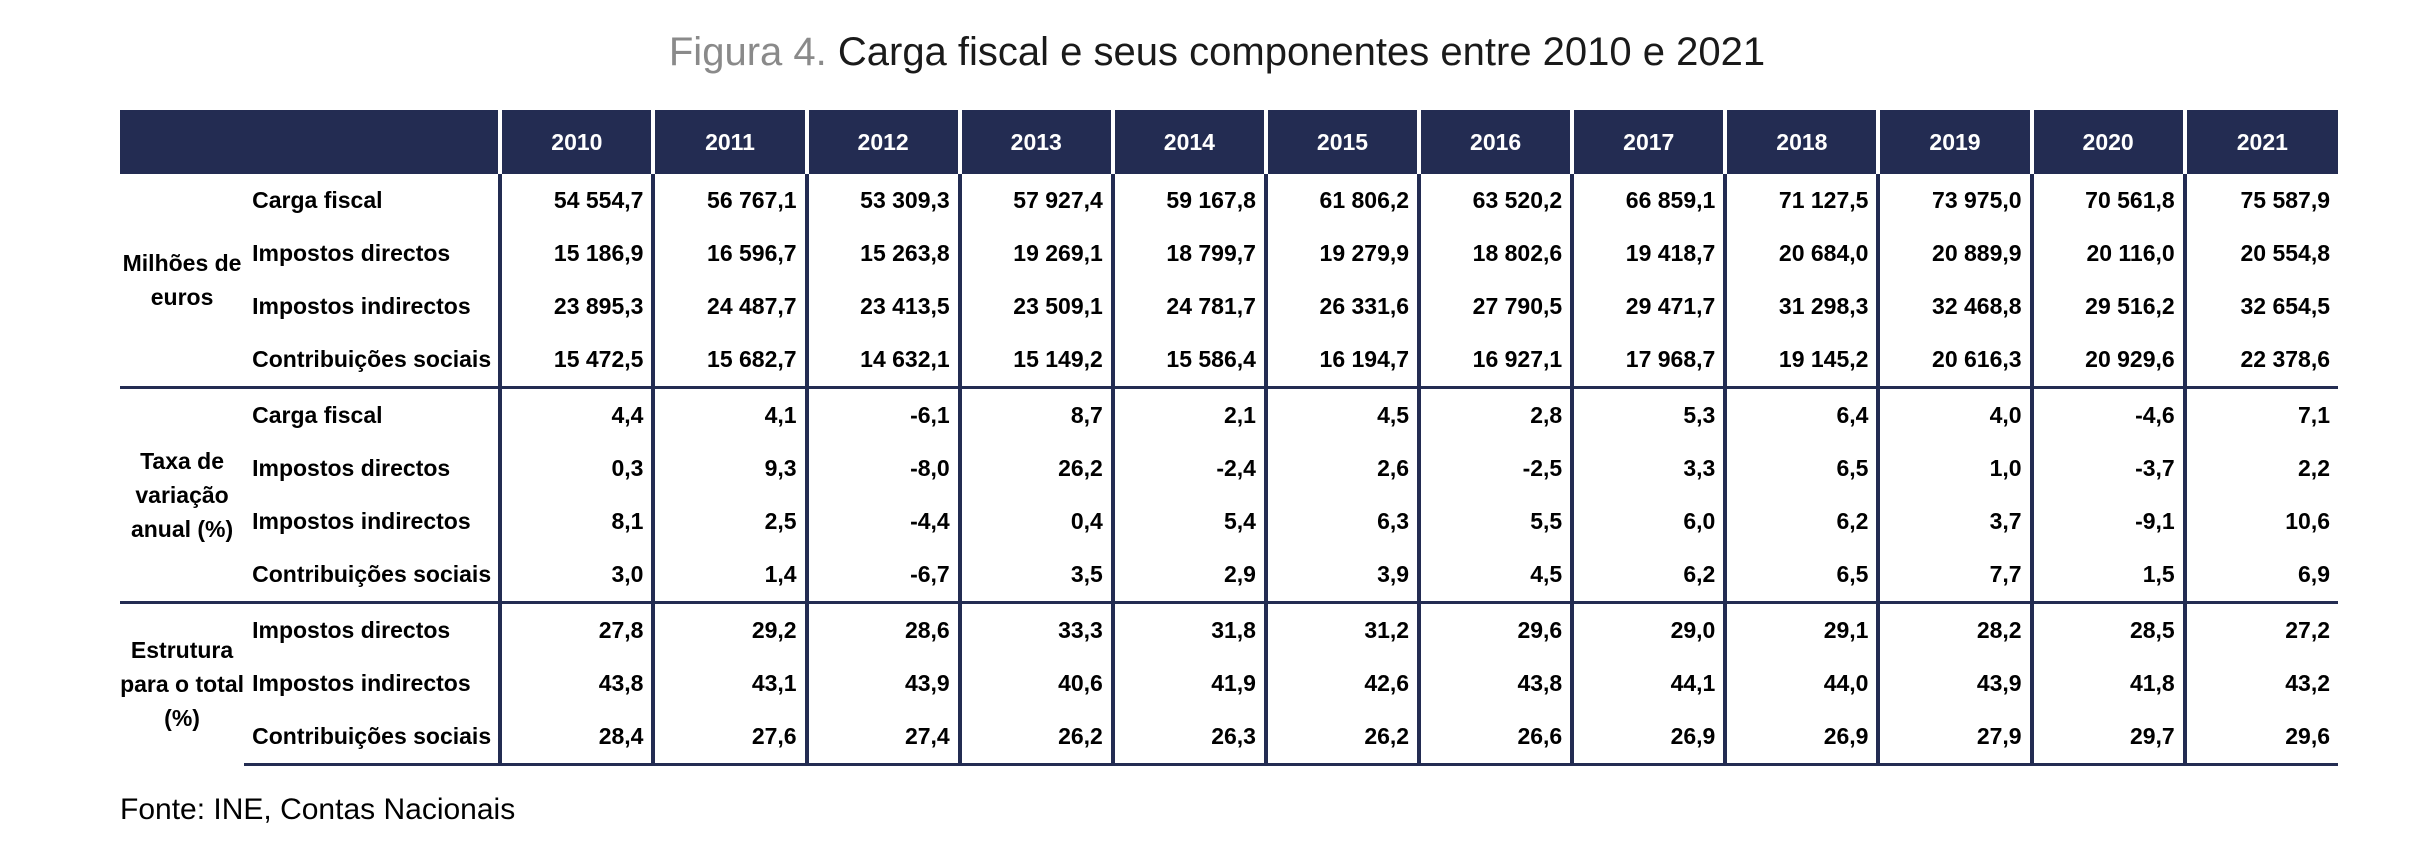 Image resolution: width=2434 pixels, height=856 pixels. Describe the element at coordinates (2107, 683) in the screenshot. I see `data-cell: 41,8` at that location.